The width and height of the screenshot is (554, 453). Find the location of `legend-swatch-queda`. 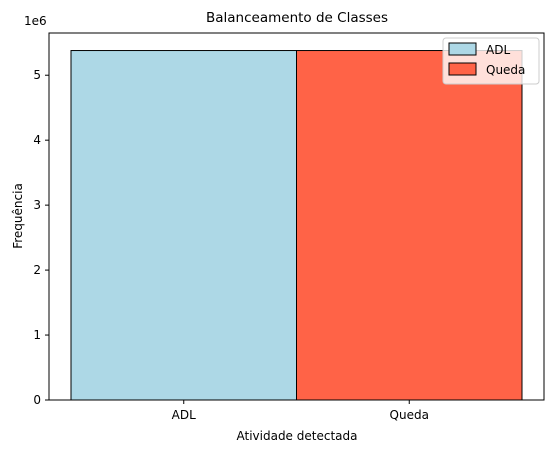

legend-swatch-queda is located at coordinates (462, 69).